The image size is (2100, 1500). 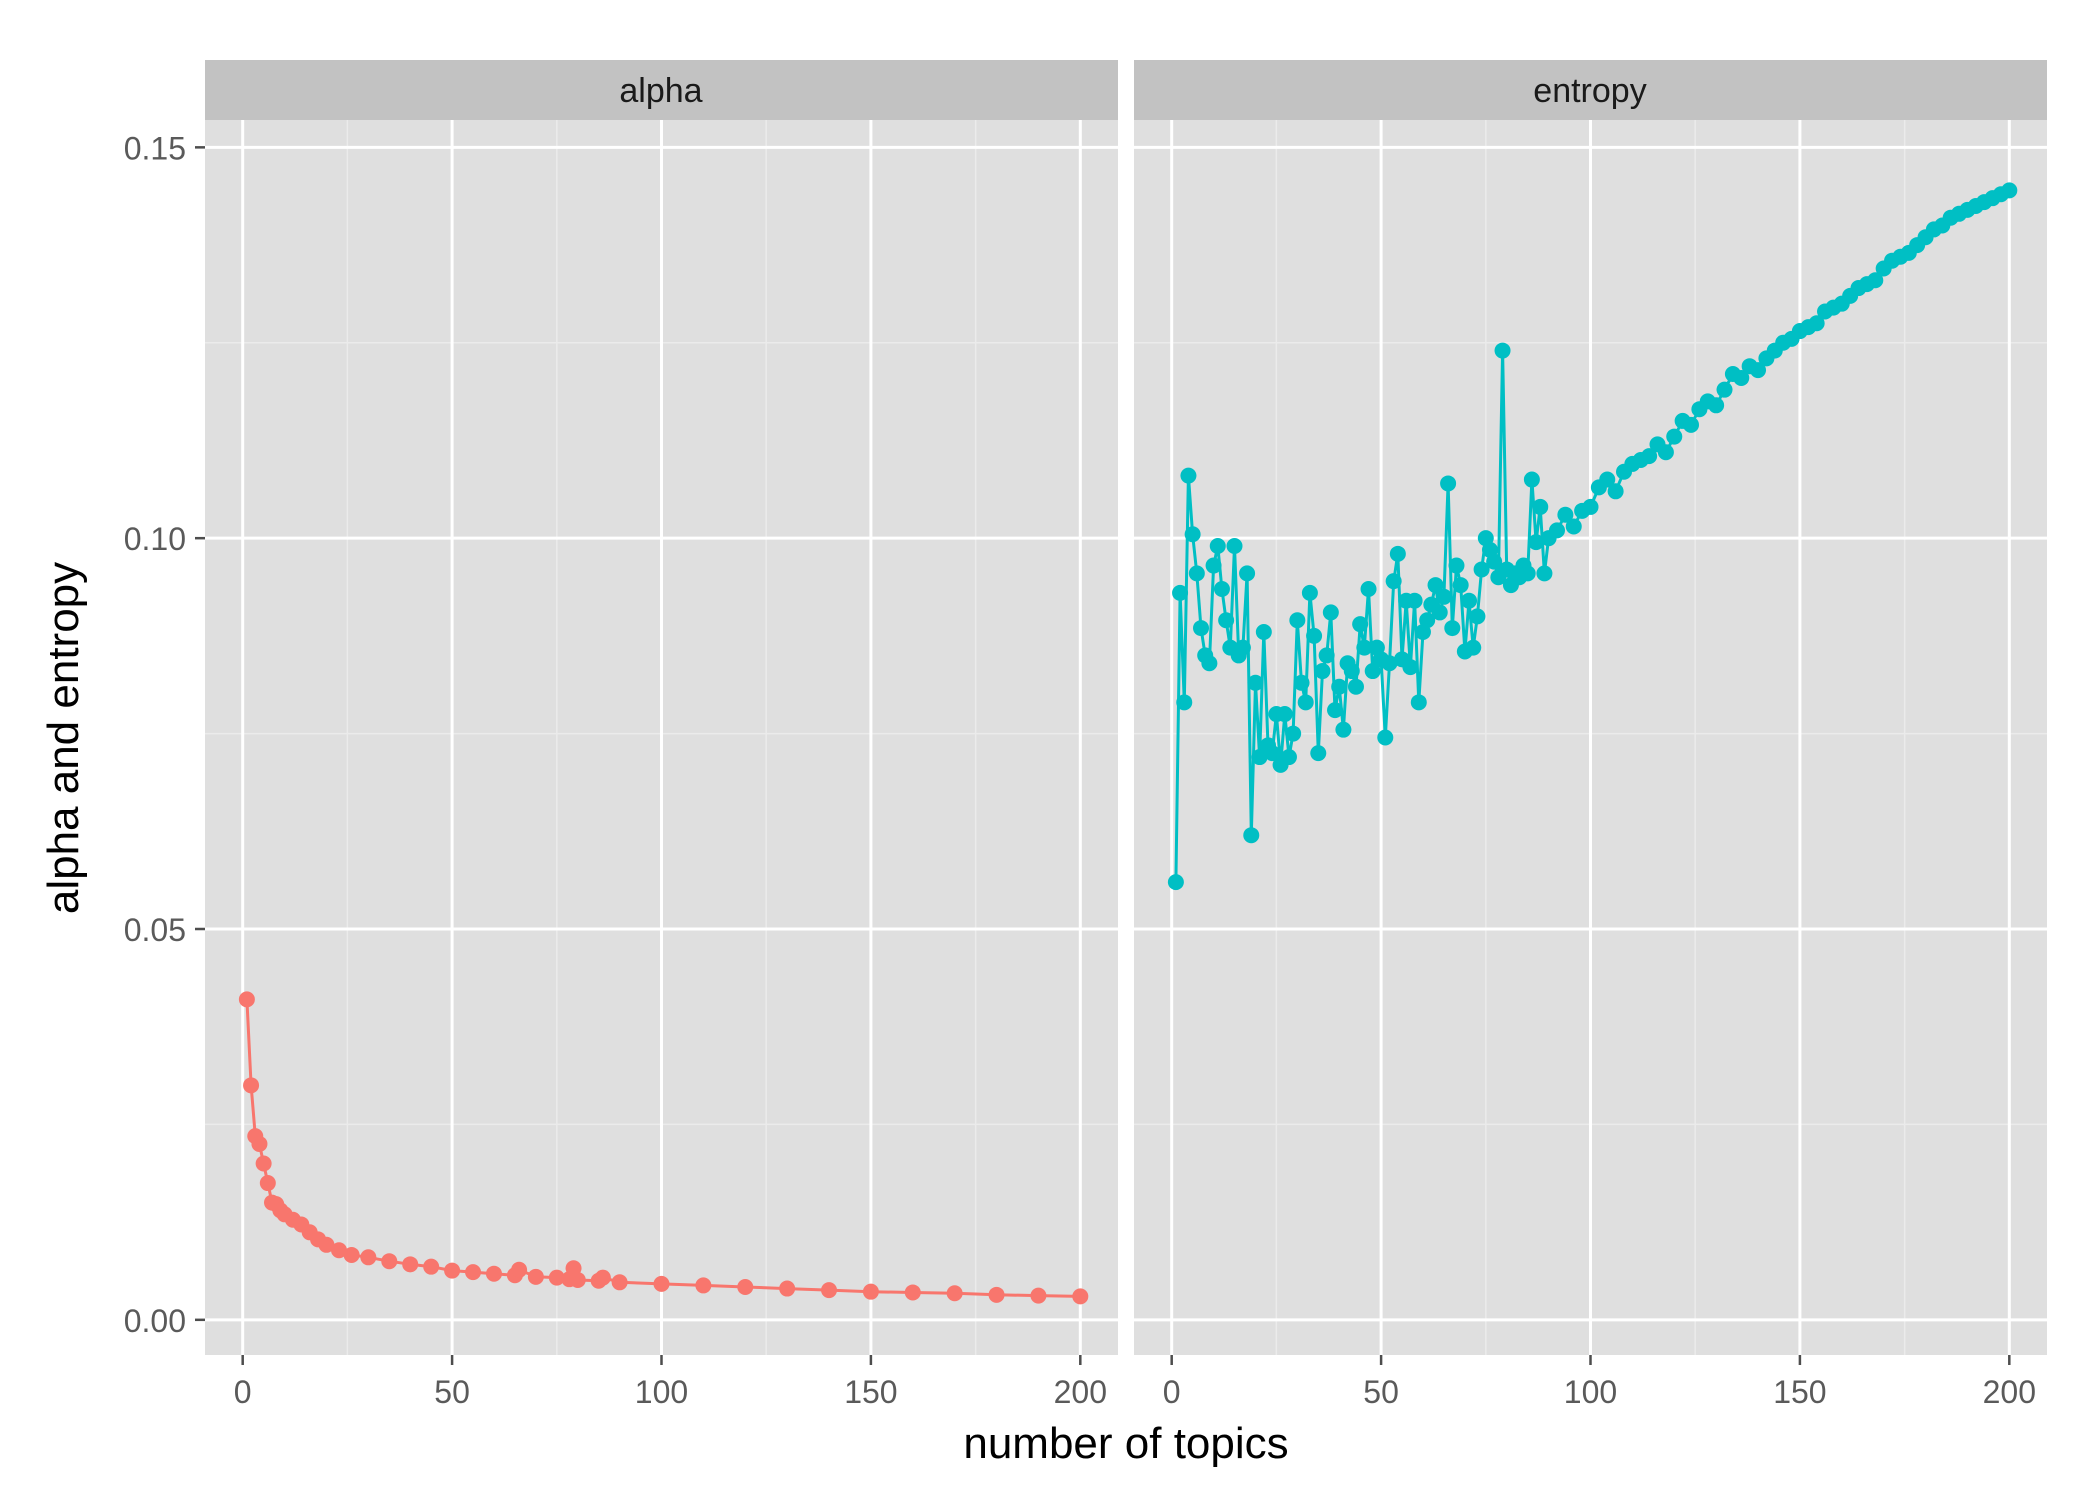 I want to click on strip-label-alpha: alpha, so click(x=660, y=91).